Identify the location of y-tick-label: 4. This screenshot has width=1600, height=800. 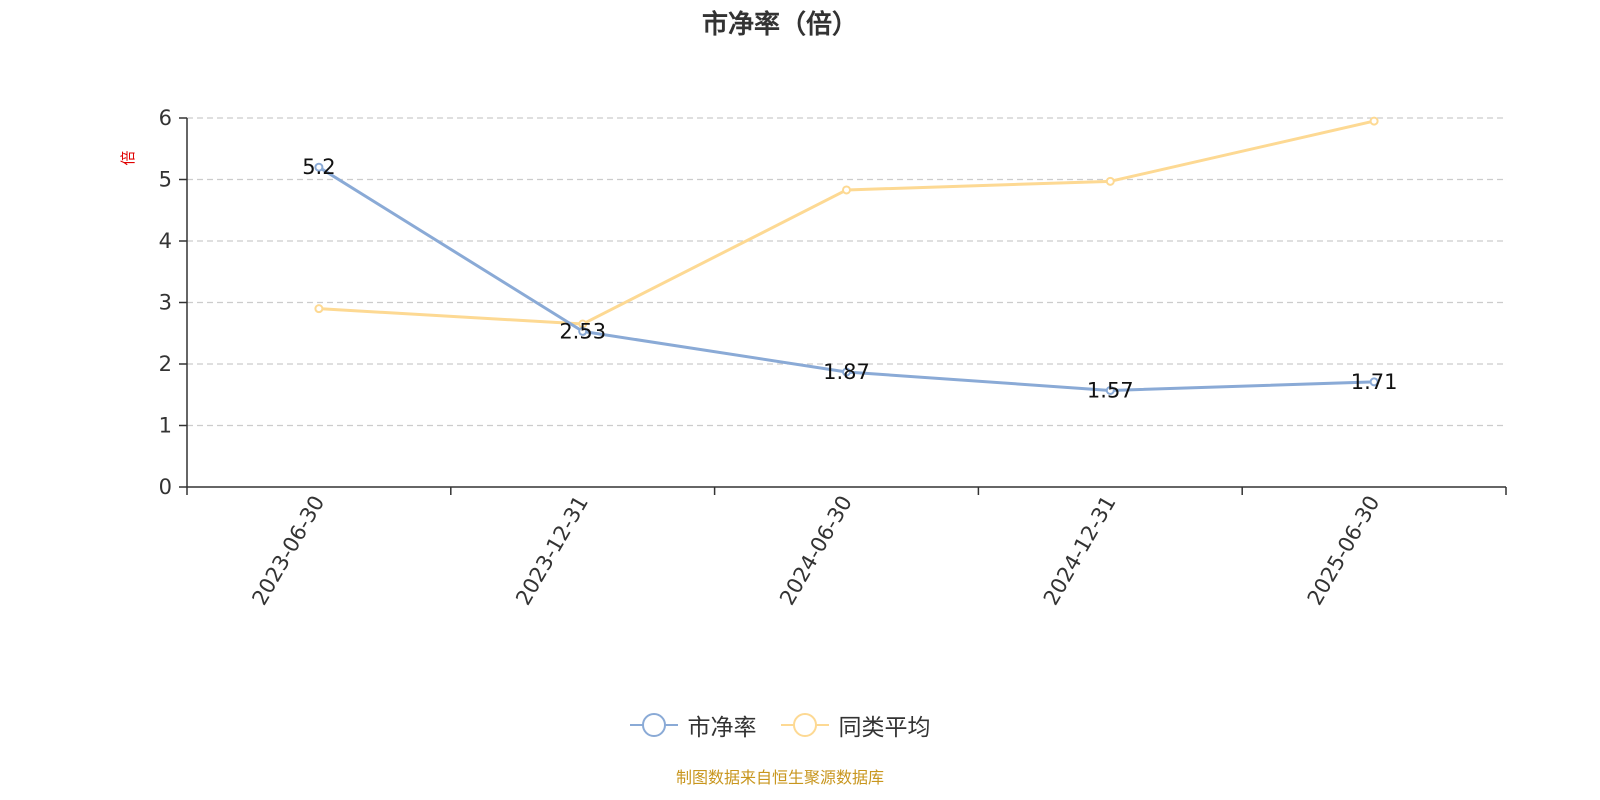
(165, 241).